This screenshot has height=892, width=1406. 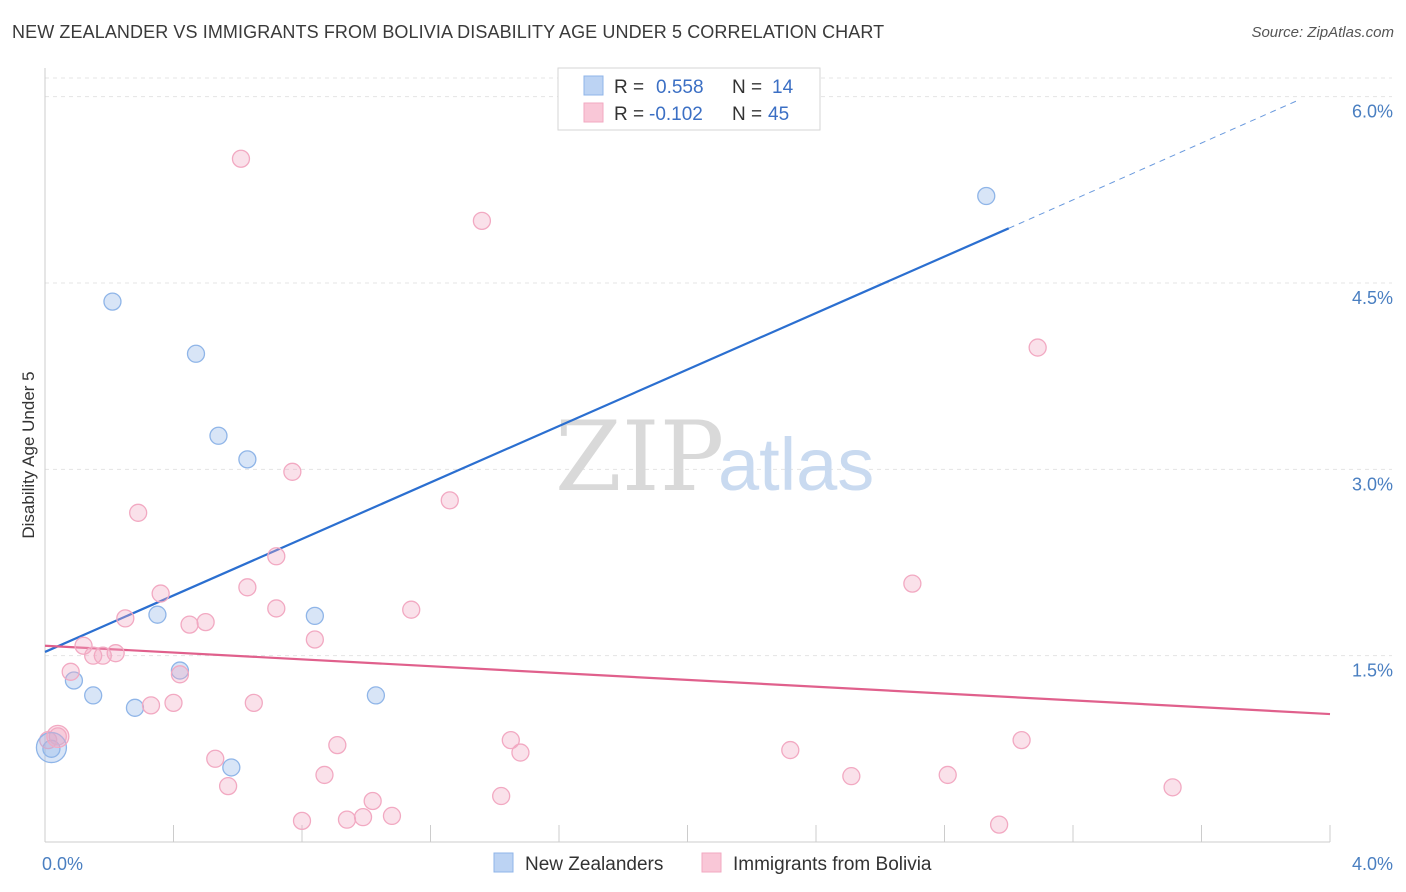 I want to click on legend: R = 0.558 N = 14 R = -0.102 N = 45, so click(x=689, y=99).